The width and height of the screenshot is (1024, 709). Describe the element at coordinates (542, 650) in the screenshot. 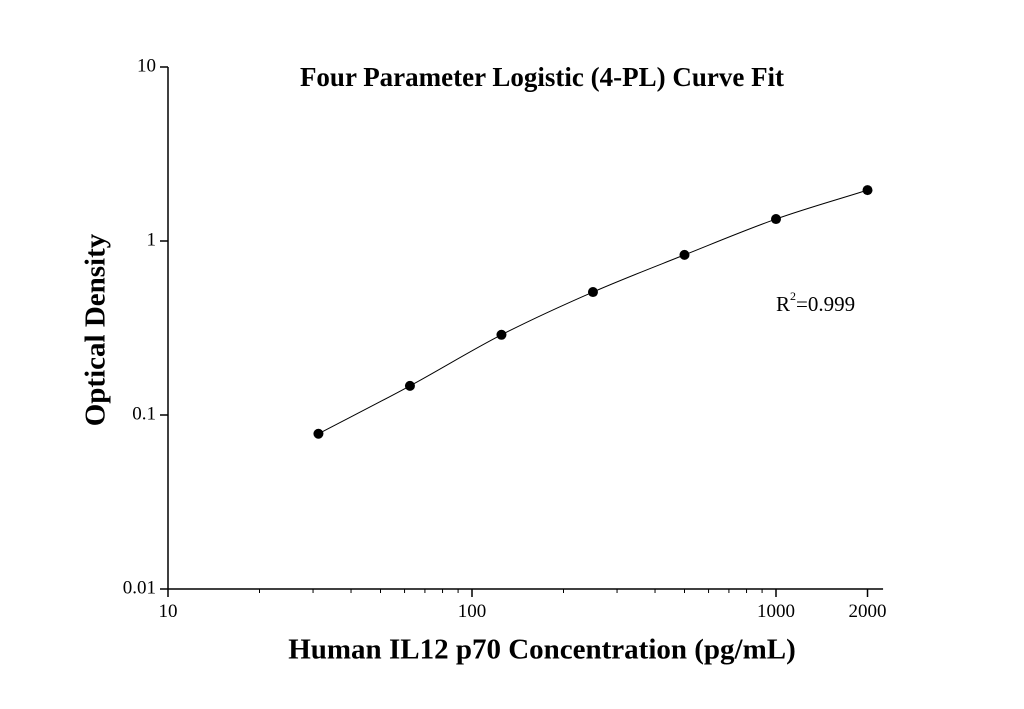

I see `x-axis-label: Human IL12 p70 Concentration (pg/mL)` at that location.